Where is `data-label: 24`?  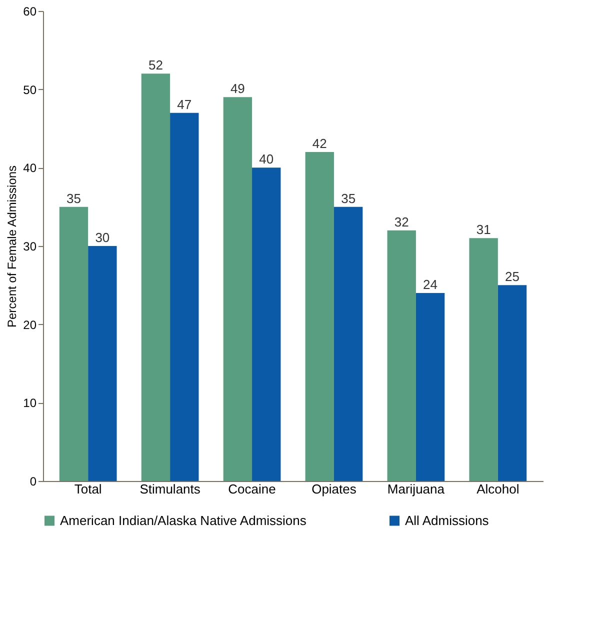
data-label: 24 is located at coordinates (430, 284).